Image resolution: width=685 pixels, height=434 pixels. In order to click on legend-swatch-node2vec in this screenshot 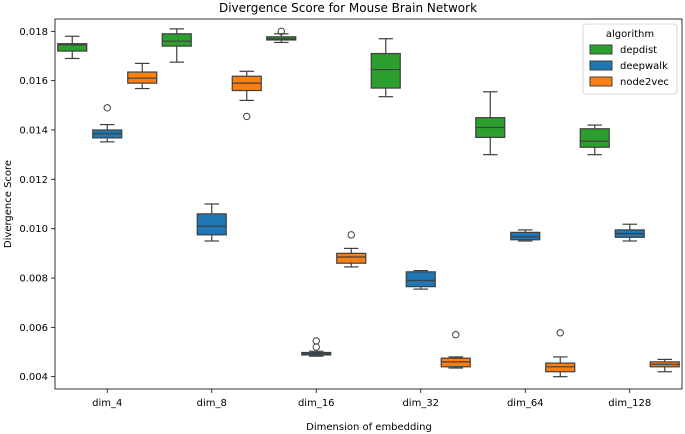, I will do `click(601, 81)`.